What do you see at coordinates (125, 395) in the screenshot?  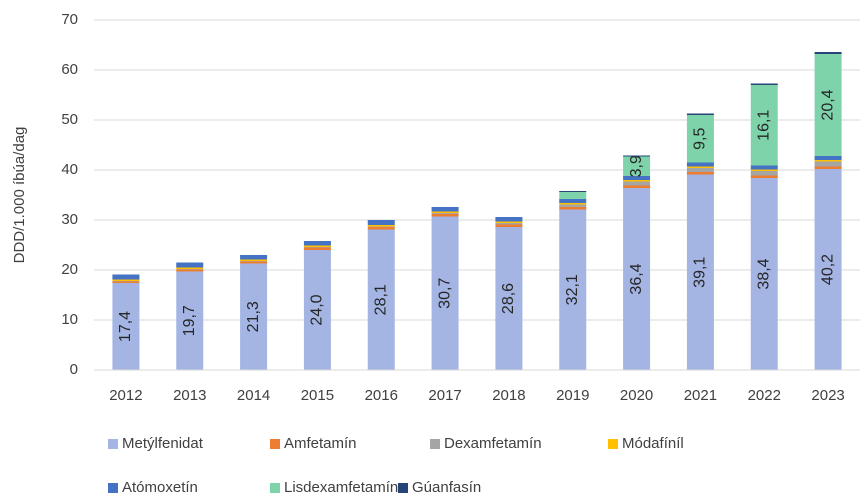 I see `x-tick-label: 2012` at bounding box center [125, 395].